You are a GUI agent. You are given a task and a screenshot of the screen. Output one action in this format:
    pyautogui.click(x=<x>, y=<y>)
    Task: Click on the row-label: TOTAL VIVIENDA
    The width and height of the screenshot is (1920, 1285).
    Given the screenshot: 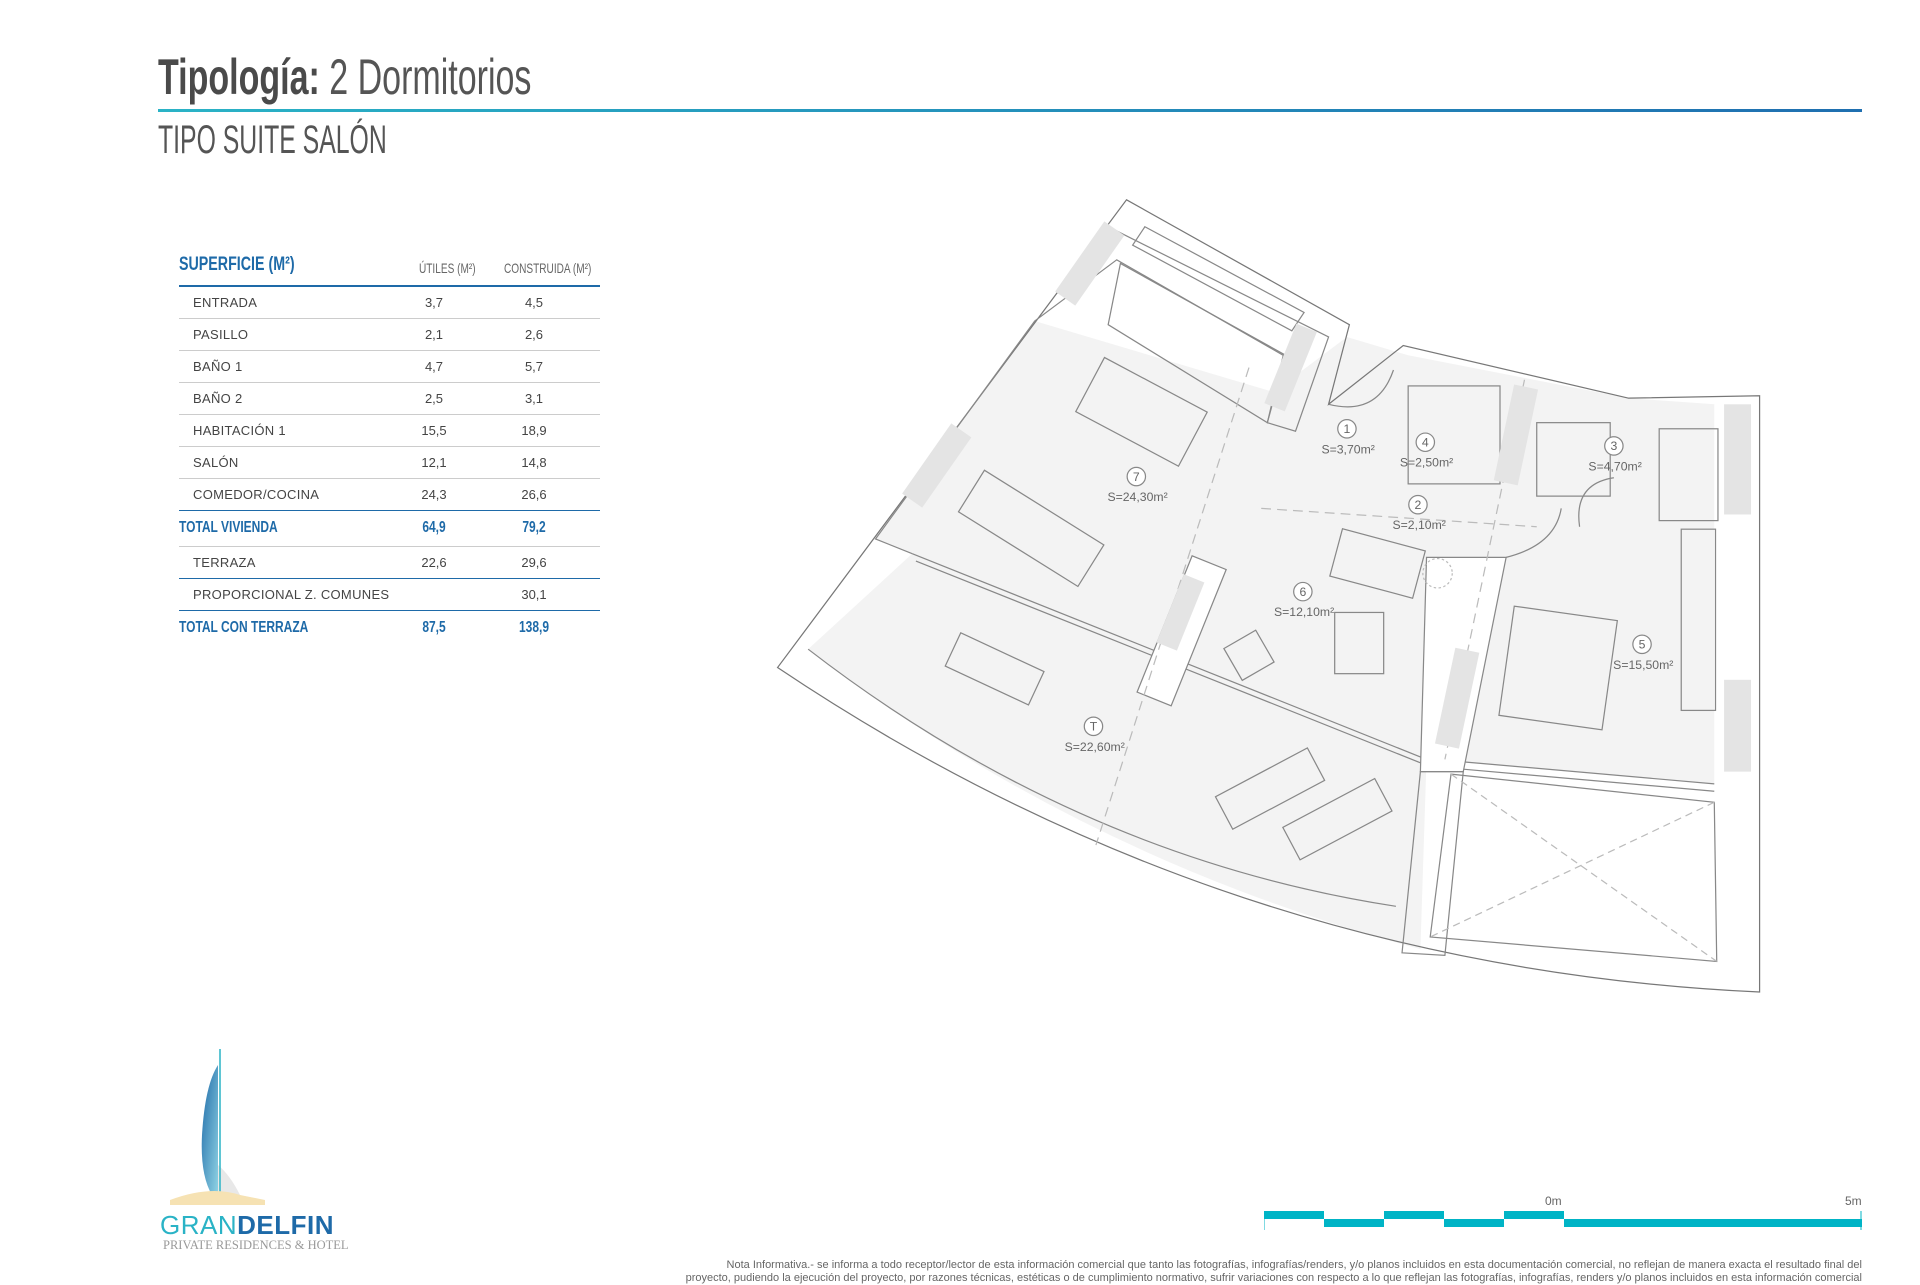 What is the action you would take?
    pyautogui.click(x=228, y=527)
    